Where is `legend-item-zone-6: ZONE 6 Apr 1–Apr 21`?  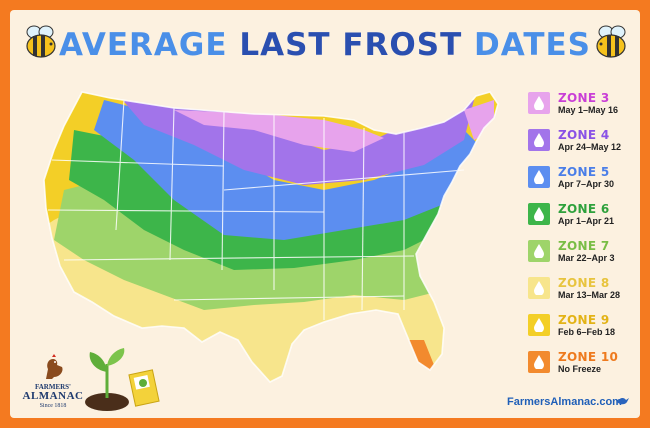 legend-item-zone-6: ZONE 6 Apr 1–Apr 21 is located at coordinates (583, 219).